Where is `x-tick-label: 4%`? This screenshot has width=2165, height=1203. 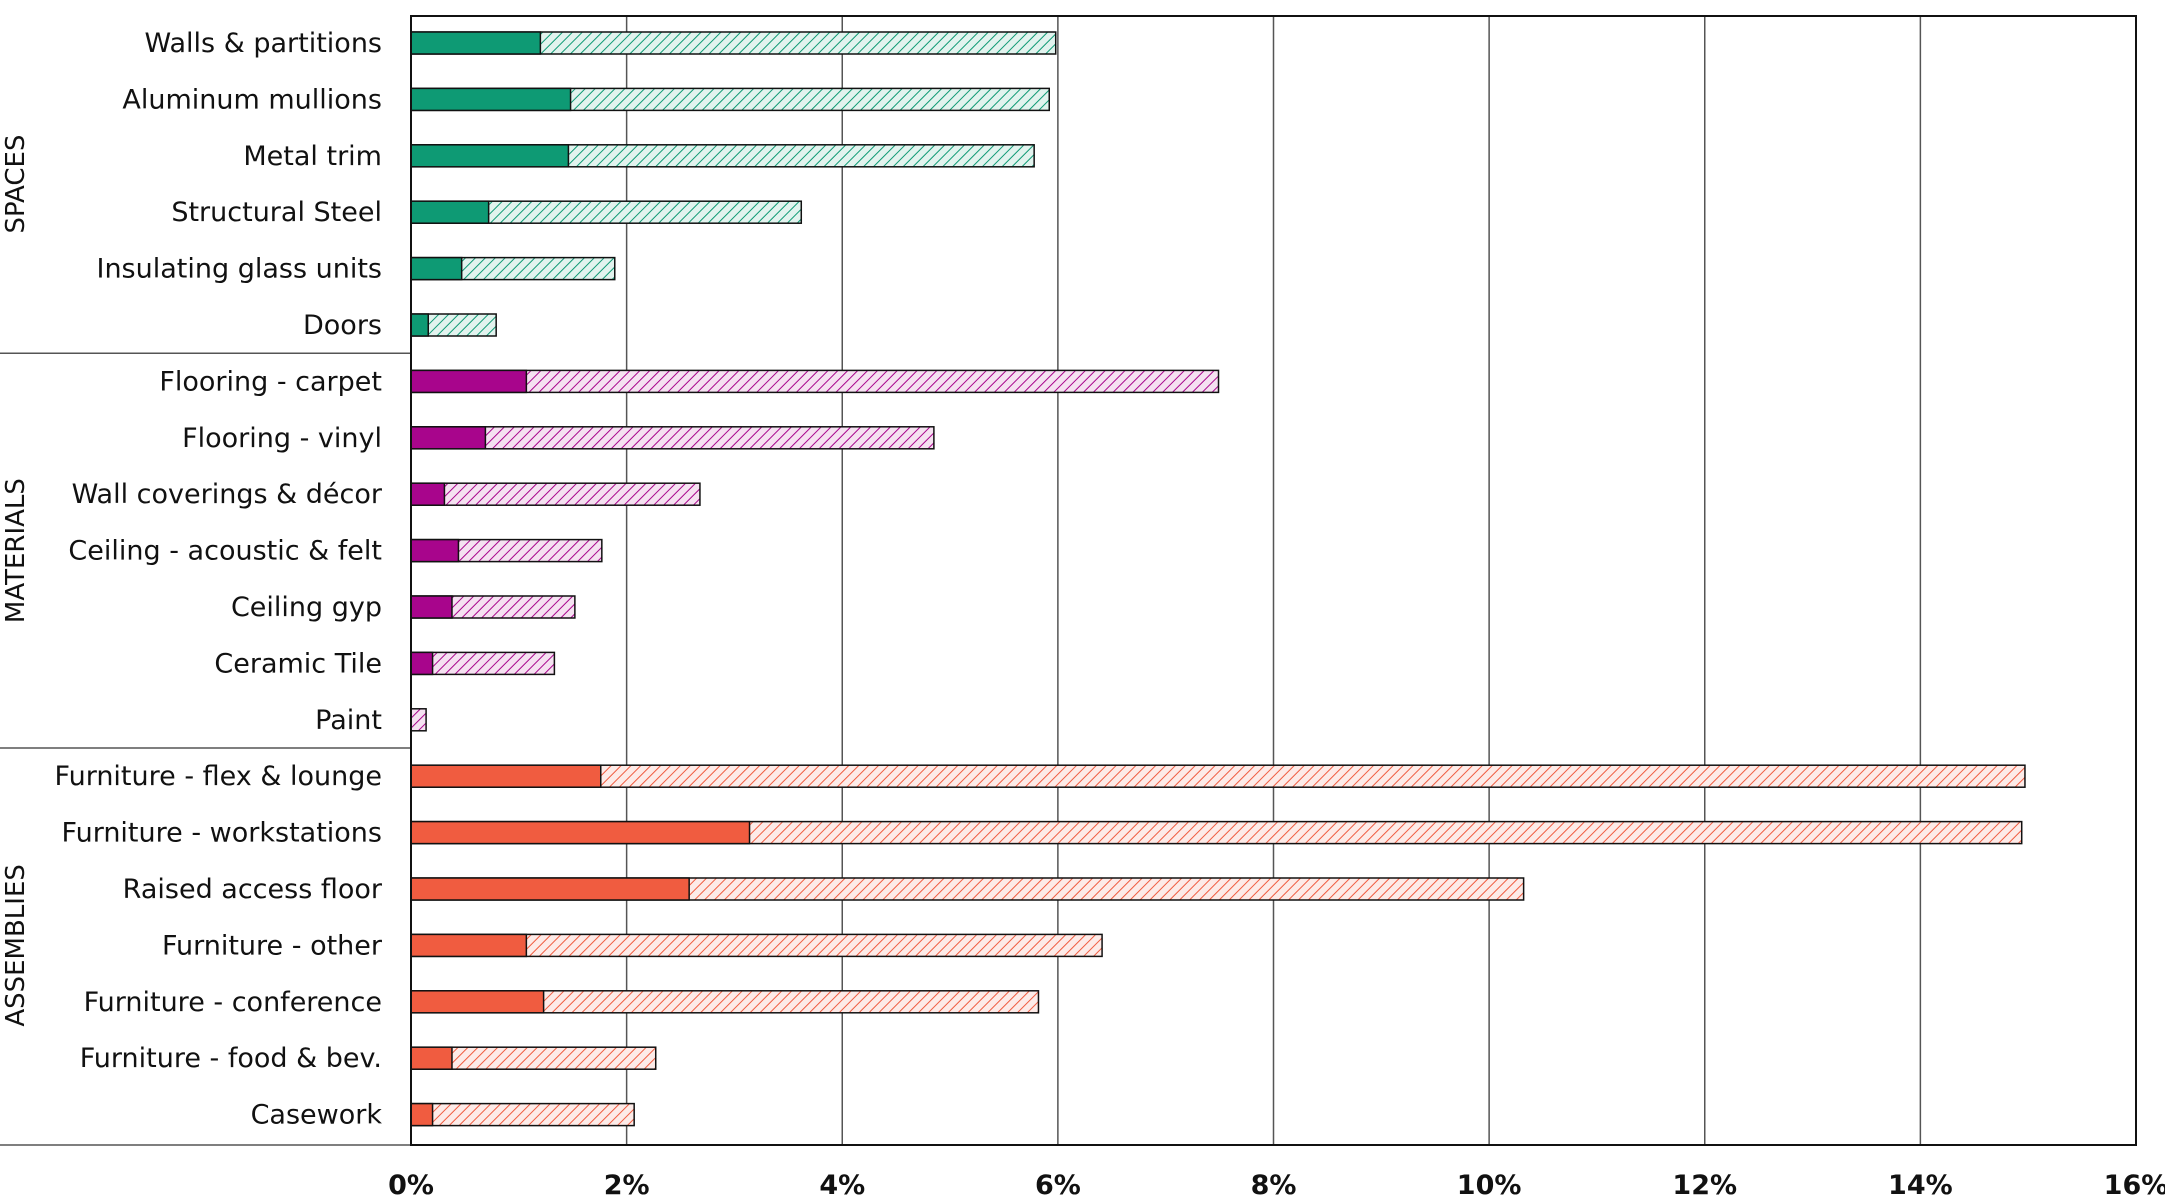 x-tick-label: 4% is located at coordinates (842, 1185).